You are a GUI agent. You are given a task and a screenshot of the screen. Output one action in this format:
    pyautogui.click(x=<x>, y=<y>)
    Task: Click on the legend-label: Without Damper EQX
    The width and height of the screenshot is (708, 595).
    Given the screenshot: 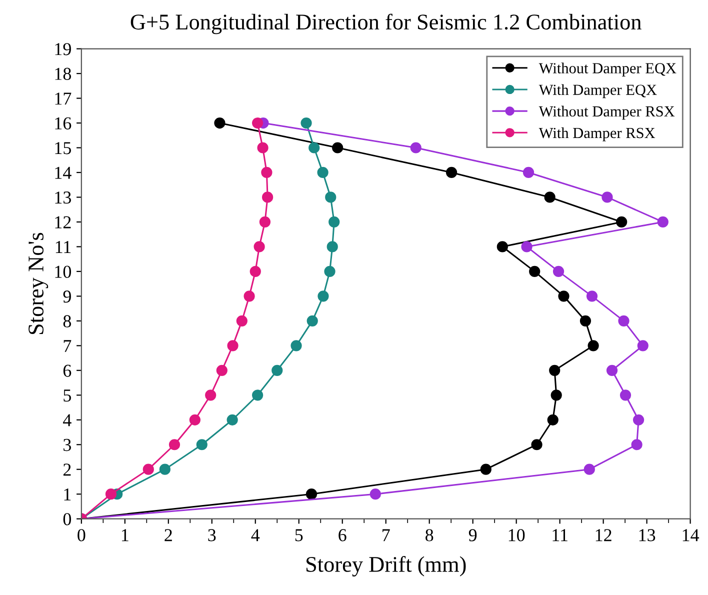 What is the action you would take?
    pyautogui.click(x=607, y=69)
    